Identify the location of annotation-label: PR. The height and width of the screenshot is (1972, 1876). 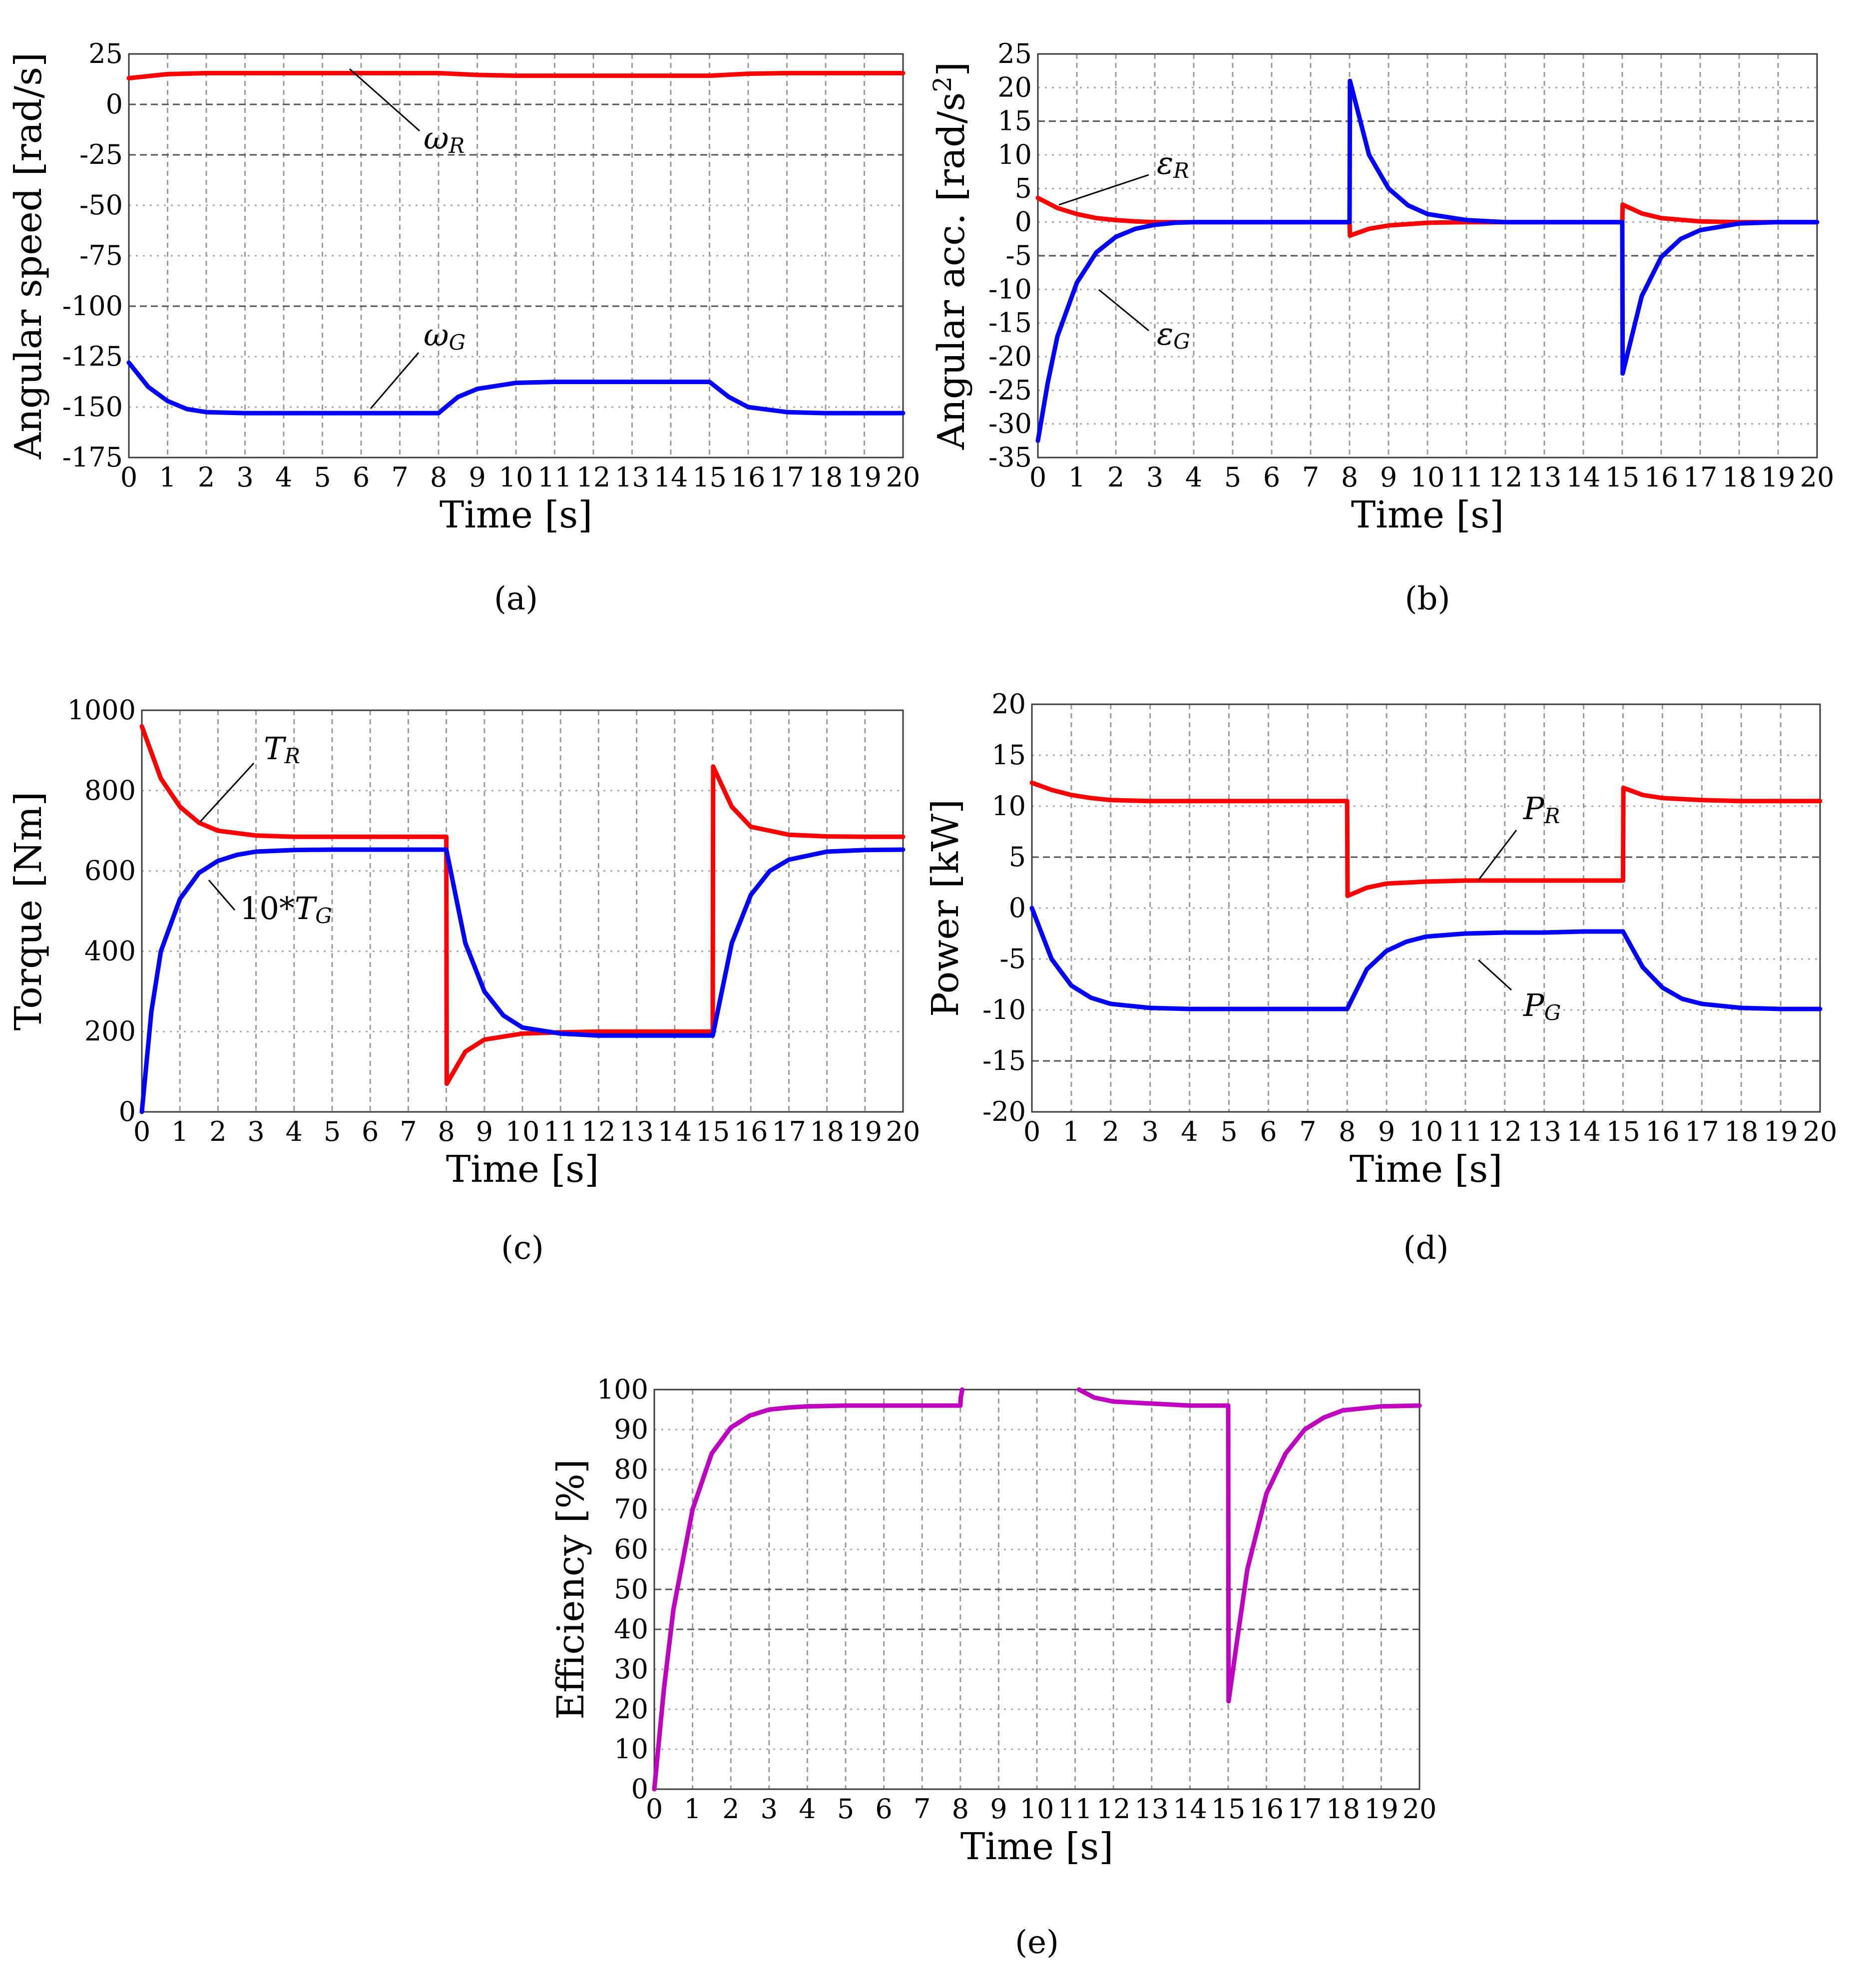
(1542, 809).